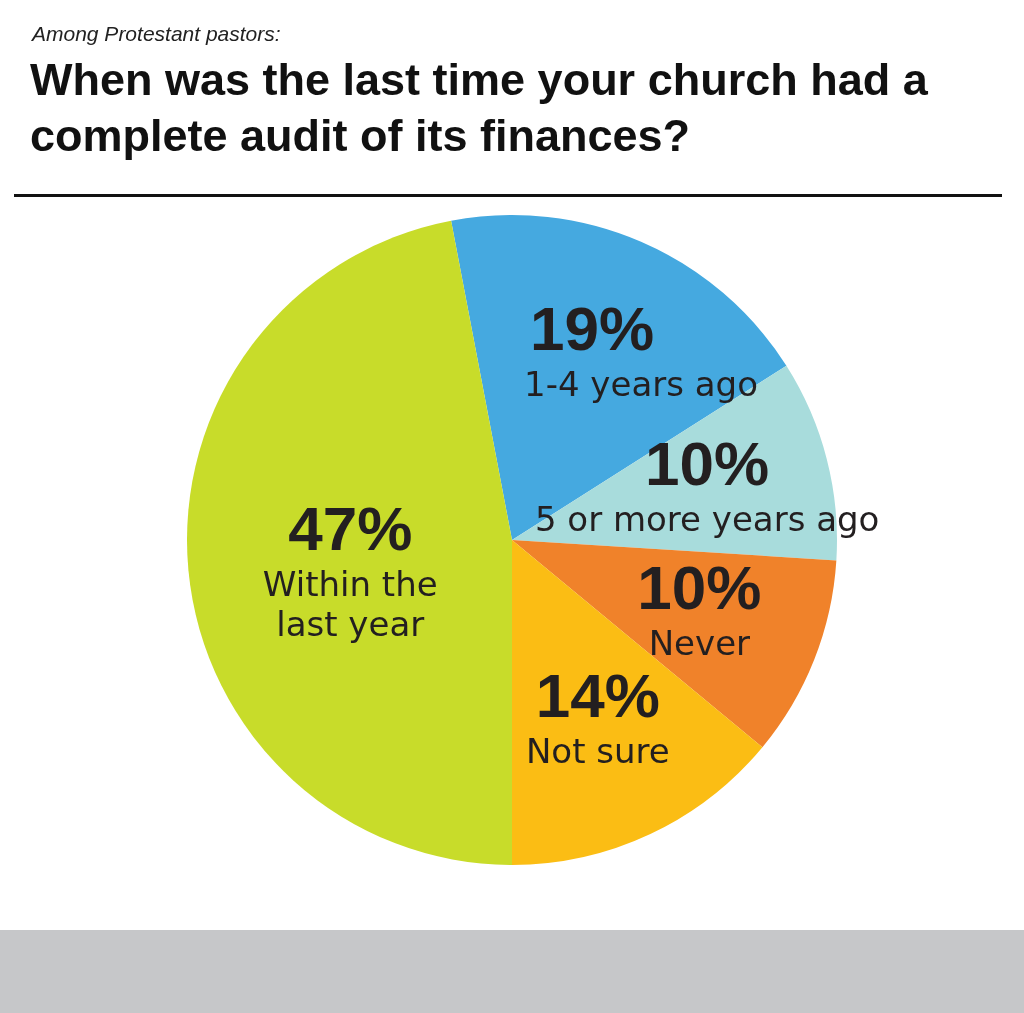 The height and width of the screenshot is (1013, 1024). I want to click on data-label: 14%, so click(597, 696).